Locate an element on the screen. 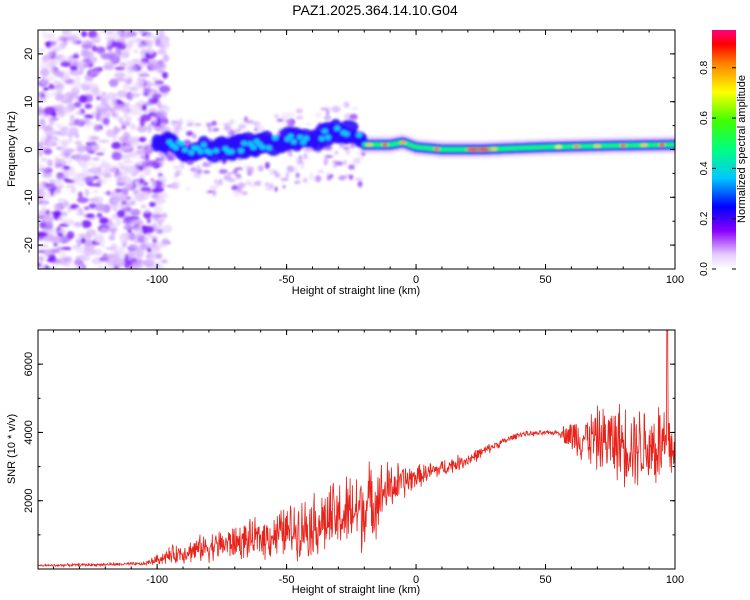 The image size is (750, 600). spectrogram-x-tick-label: -50 is located at coordinates (287, 280).